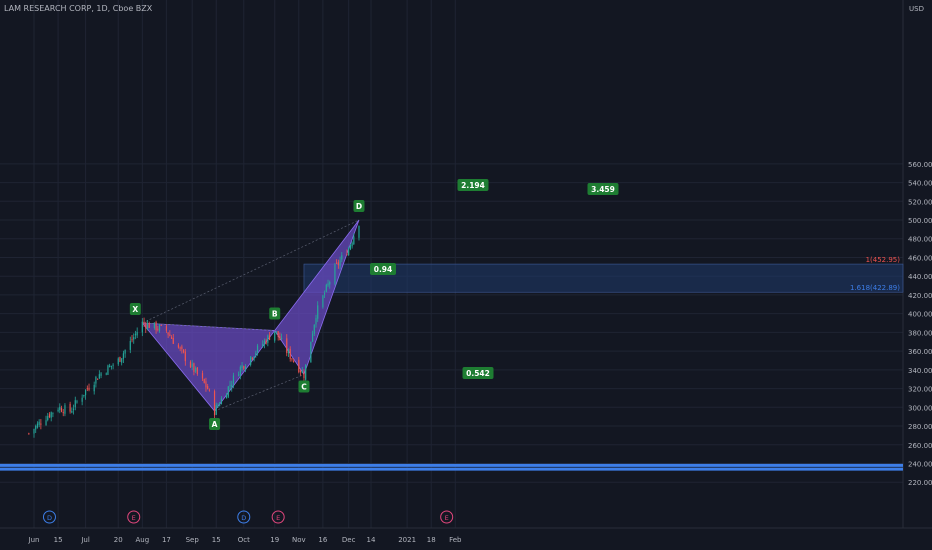 The image size is (932, 550). I want to click on ratio-label-bg, so click(603, 189).